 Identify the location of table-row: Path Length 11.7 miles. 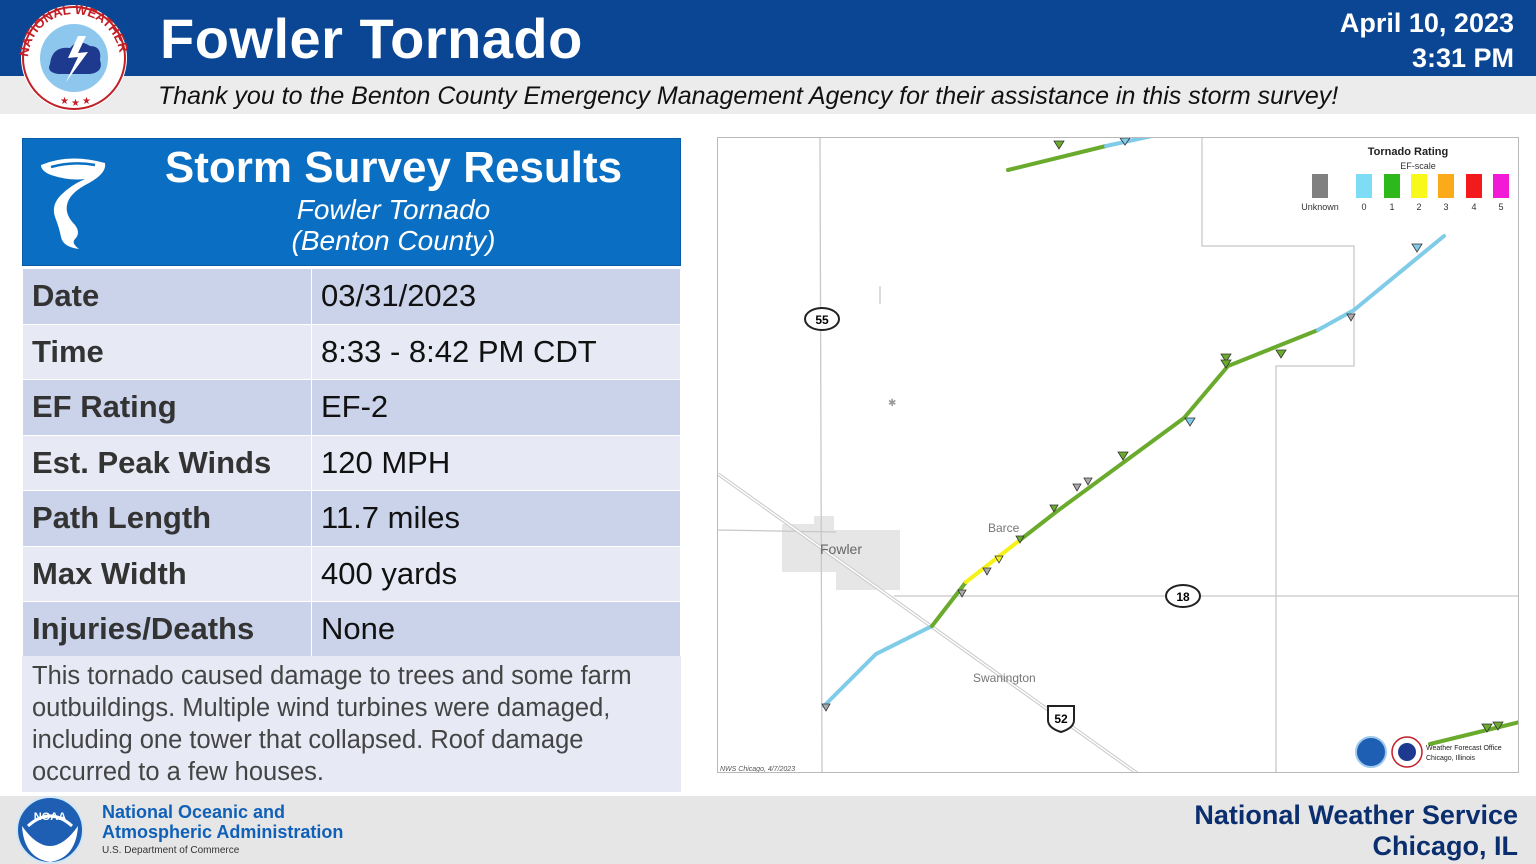
(351, 518).